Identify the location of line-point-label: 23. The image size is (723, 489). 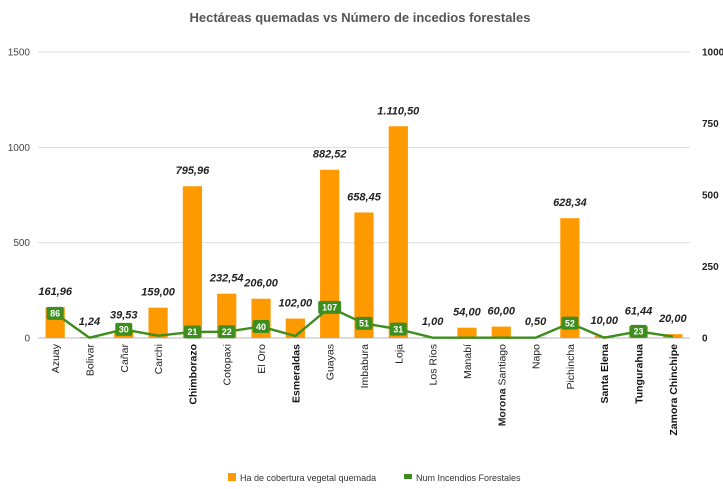
(639, 332).